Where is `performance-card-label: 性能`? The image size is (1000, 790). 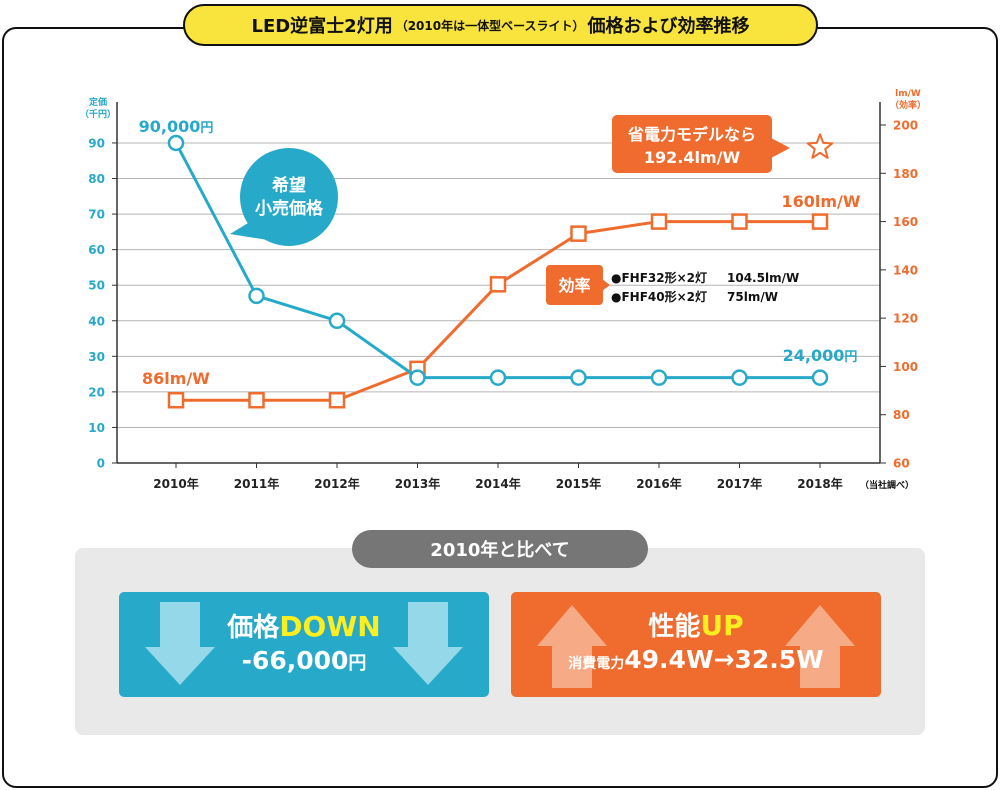
performance-card-label: 性能 is located at coordinates (674, 627).